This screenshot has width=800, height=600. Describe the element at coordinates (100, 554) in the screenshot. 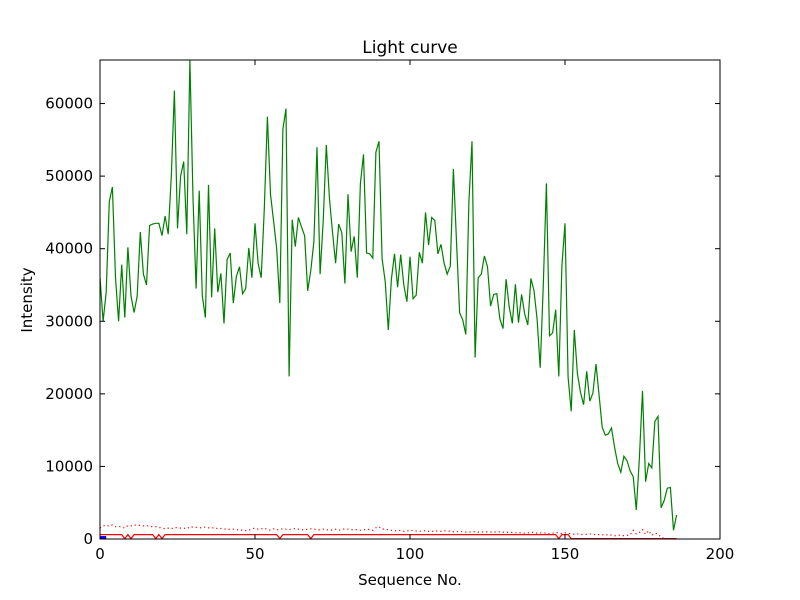

I see `x-tick-label: 0` at that location.